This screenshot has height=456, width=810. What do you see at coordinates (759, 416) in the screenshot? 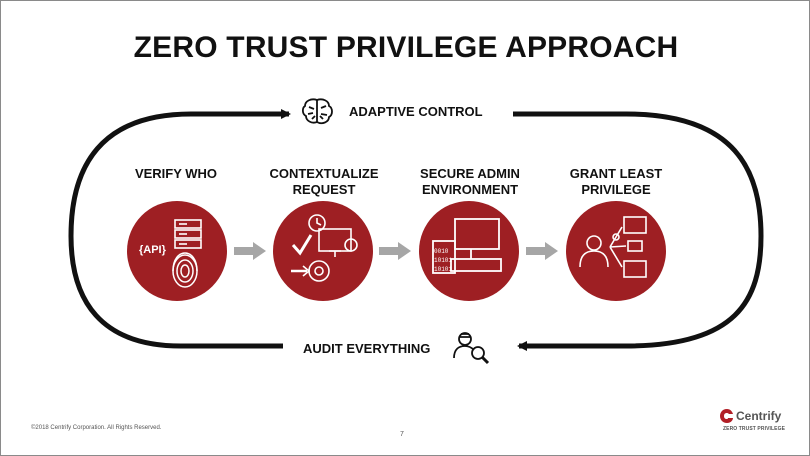
I see `logo-wordmark: Centrify` at bounding box center [759, 416].